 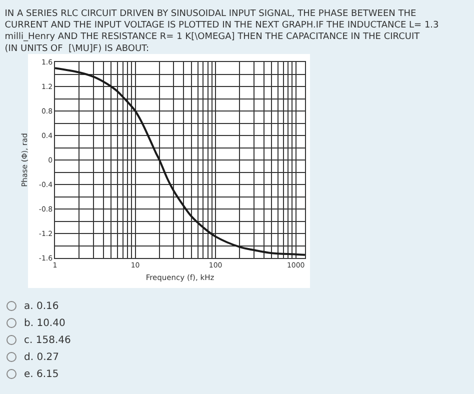 I want to click on chart-title: IN A SERIES RLC CIRCUIT DRIVEN BY SINUSOIDAL INPUT SIGNAL, THE PHASE BETWEEN THE CURRENT AND THE INPUT VOLTAGE IS PLOTTED IN THE NEXT GRAPH.IF THE INDUCTANCE L= 1.3 milli_Henry AND THE RESISTANCE R= 1 K[\OMEGA] THEN THE CAPACITANCE IN THE CIRCUIT (IN UNITS OF [\MU]F) IS ABOUT:, so click(x=221, y=31).